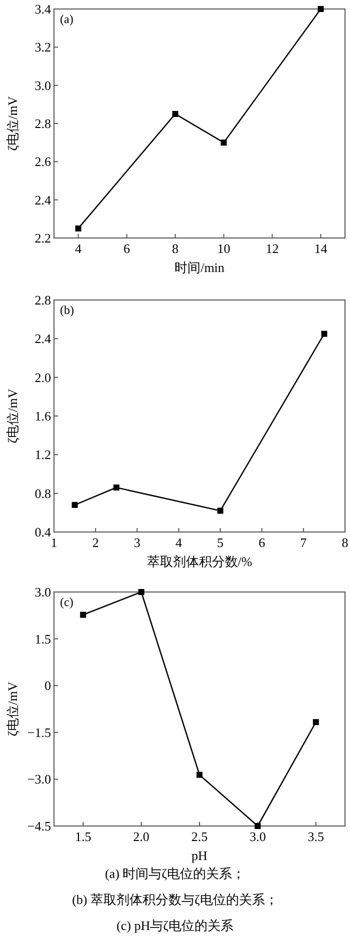 The width and height of the screenshot is (350, 939). I want to click on x-tick-label: 14, so click(321, 248).